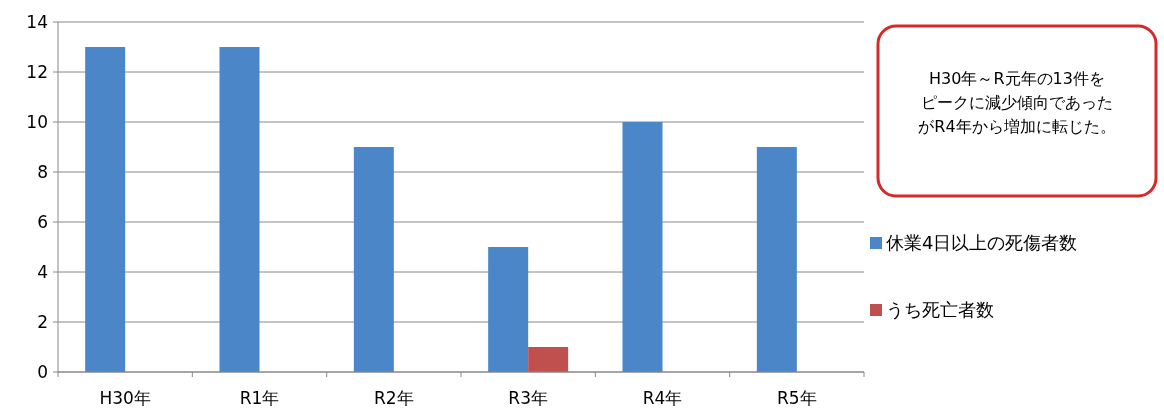 The height and width of the screenshot is (416, 1164). What do you see at coordinates (1017, 102) in the screenshot?
I see `text: ピークに減少傾向であった` at bounding box center [1017, 102].